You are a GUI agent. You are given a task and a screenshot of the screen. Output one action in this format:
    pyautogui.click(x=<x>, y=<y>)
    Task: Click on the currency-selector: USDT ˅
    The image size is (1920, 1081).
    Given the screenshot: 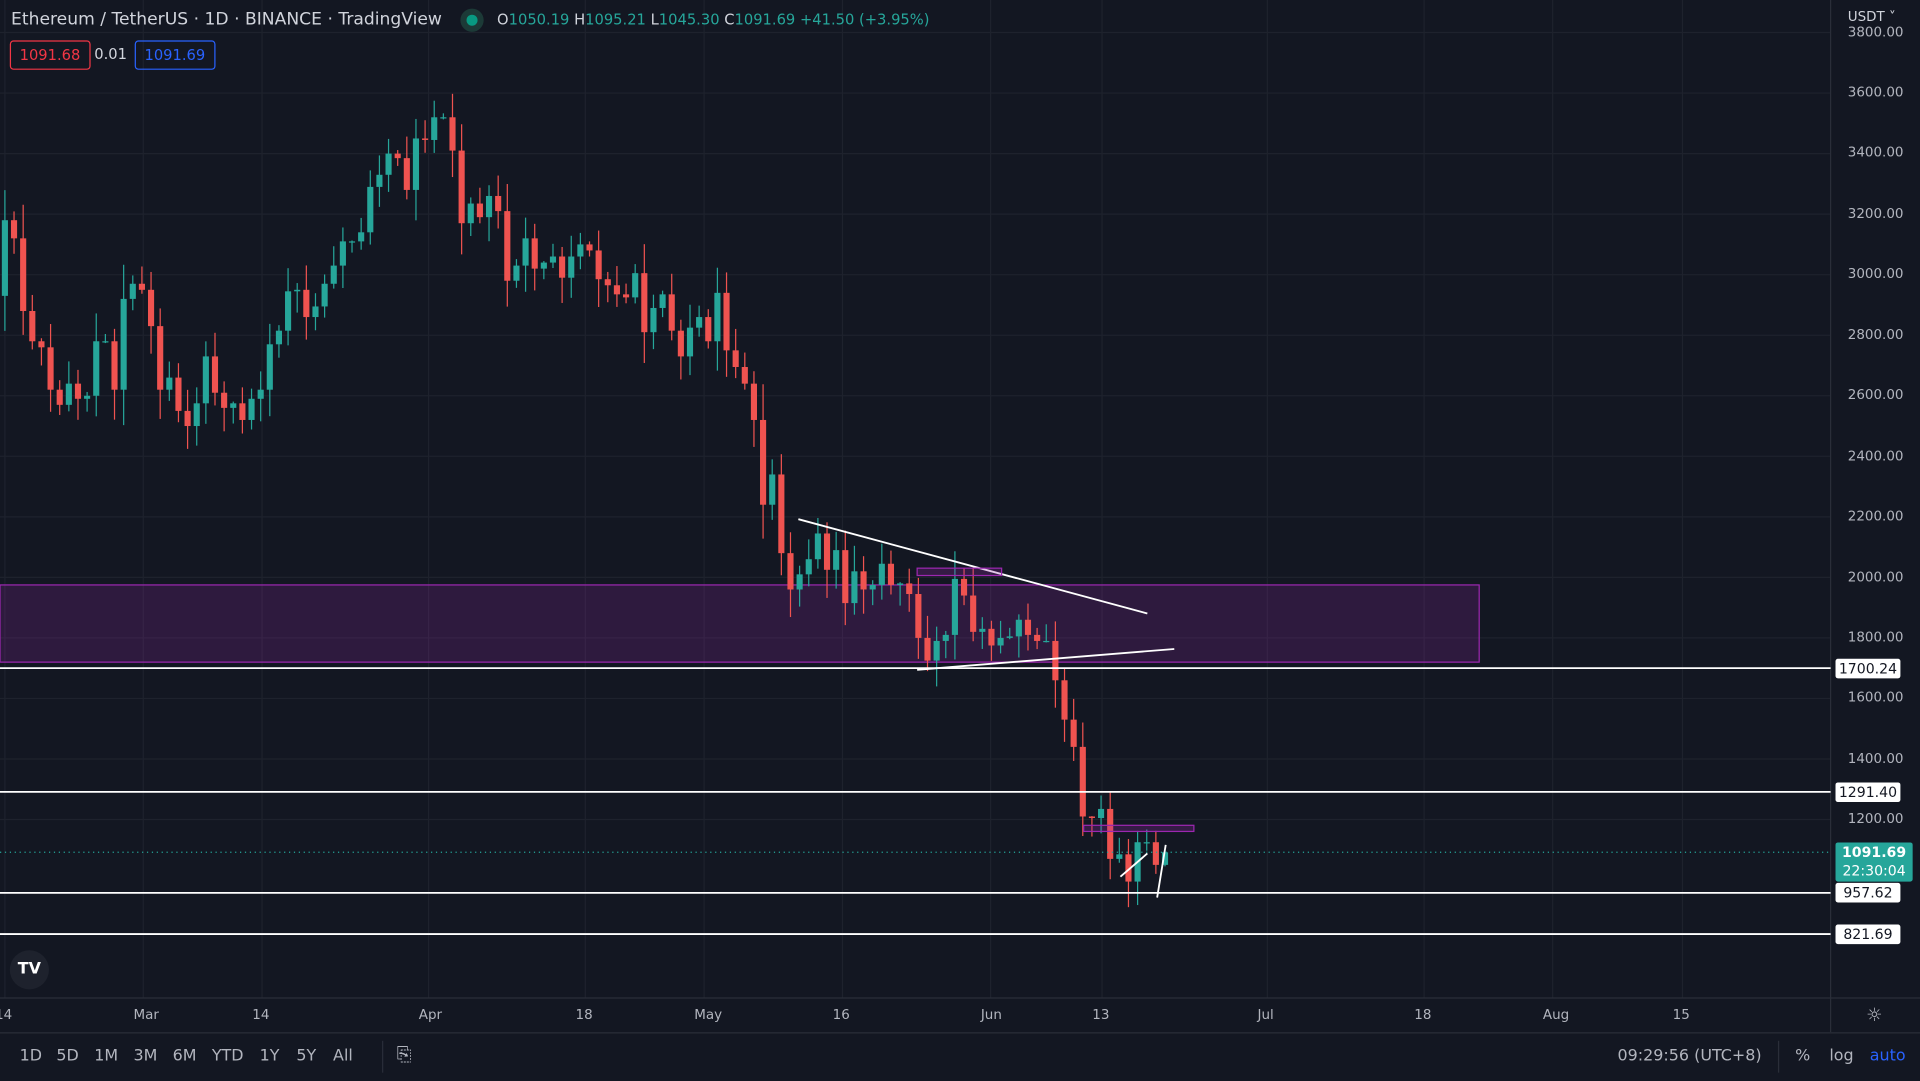 What is the action you would take?
    pyautogui.click(x=1871, y=16)
    